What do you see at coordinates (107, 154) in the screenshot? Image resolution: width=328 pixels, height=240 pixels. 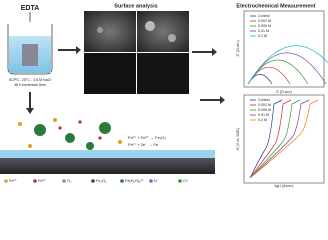 I see `electrolyte-layer` at bounding box center [107, 154].